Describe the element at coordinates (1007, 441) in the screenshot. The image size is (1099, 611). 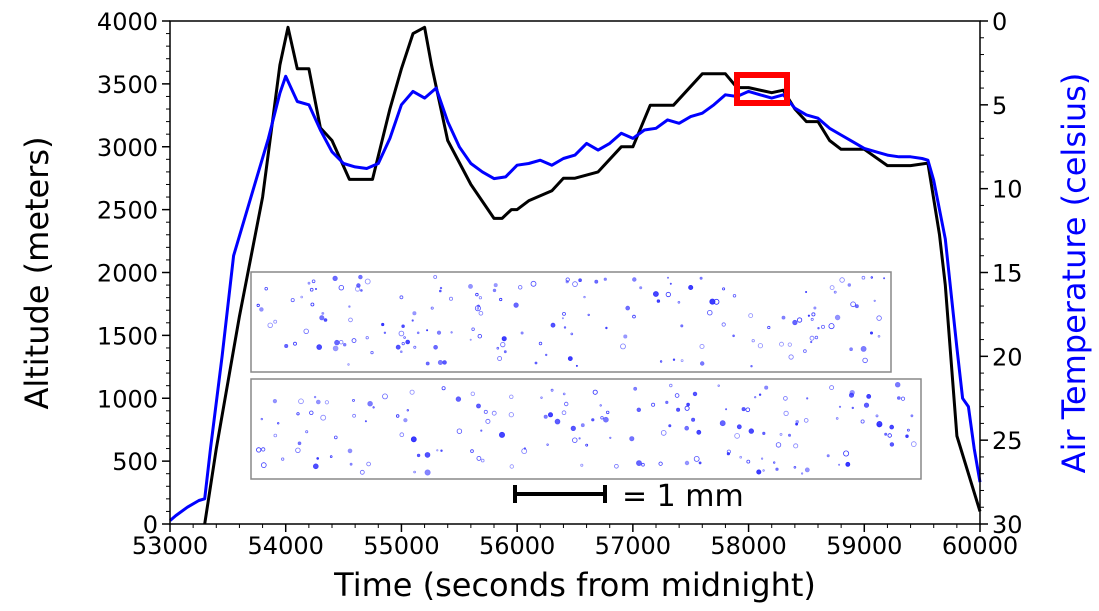
I see `y-right-tick-label: 25` at that location.